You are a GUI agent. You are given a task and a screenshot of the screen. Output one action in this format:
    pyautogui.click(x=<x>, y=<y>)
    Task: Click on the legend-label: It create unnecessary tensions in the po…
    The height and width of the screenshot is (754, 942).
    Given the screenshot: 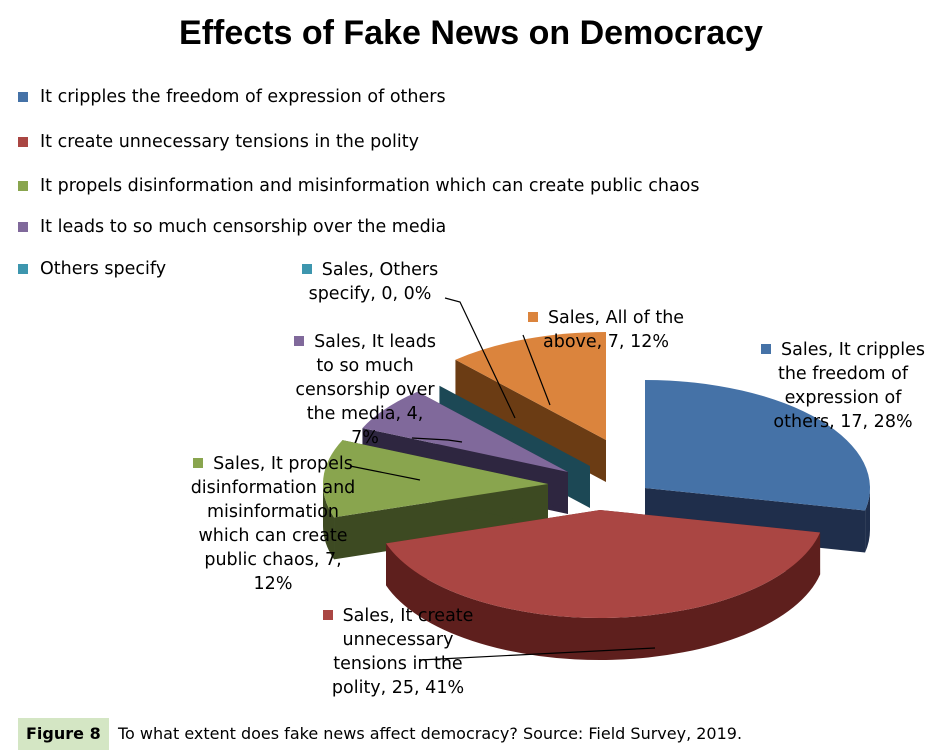 What is the action you would take?
    pyautogui.click(x=229, y=142)
    